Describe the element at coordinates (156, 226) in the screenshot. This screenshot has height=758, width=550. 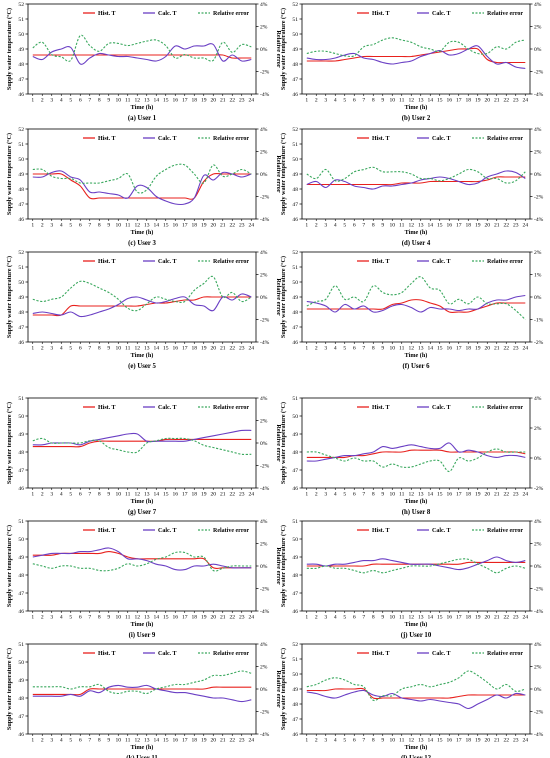
I see `x-tick-label: 14` at that location.